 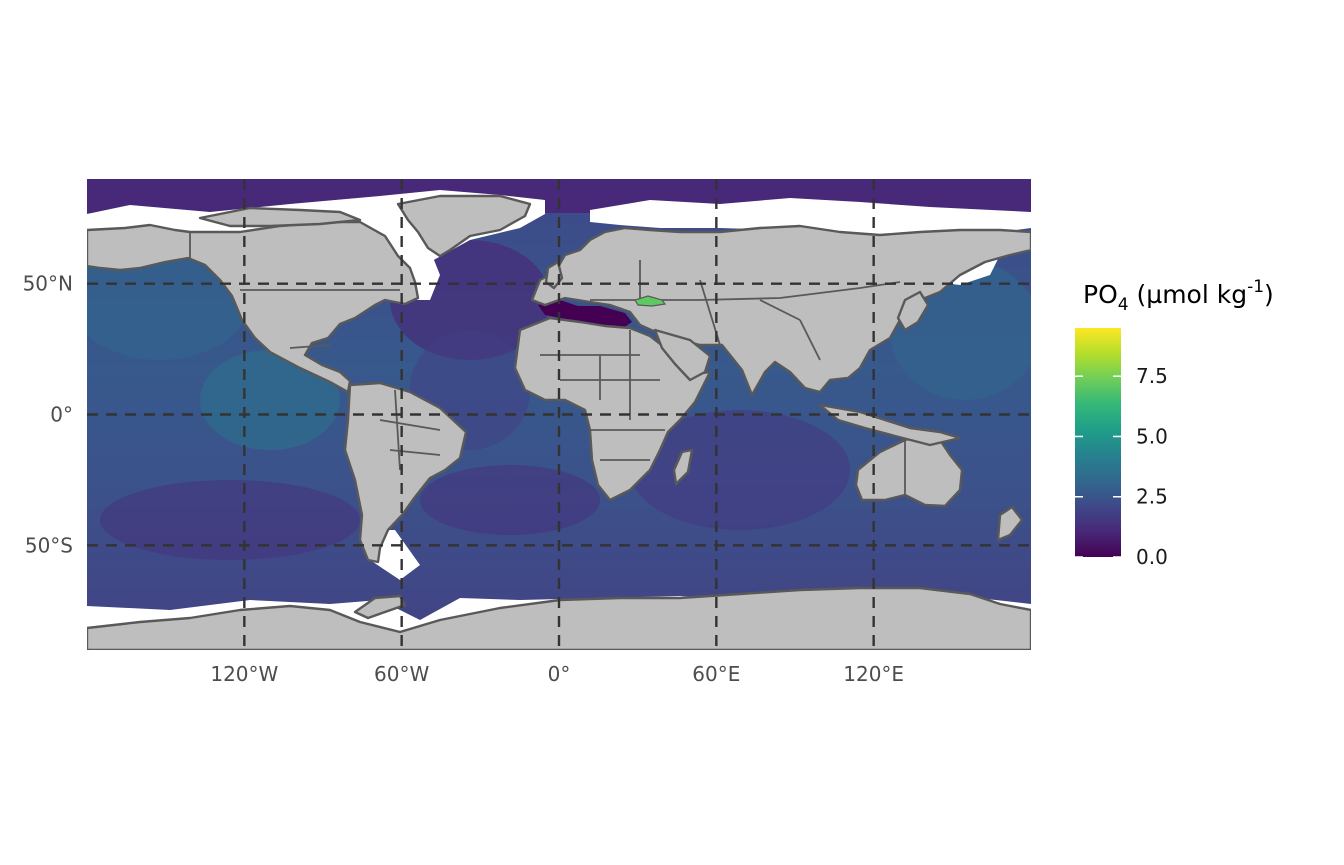 What do you see at coordinates (61, 415) in the screenshot?
I see `y-tick-label: 0°` at bounding box center [61, 415].